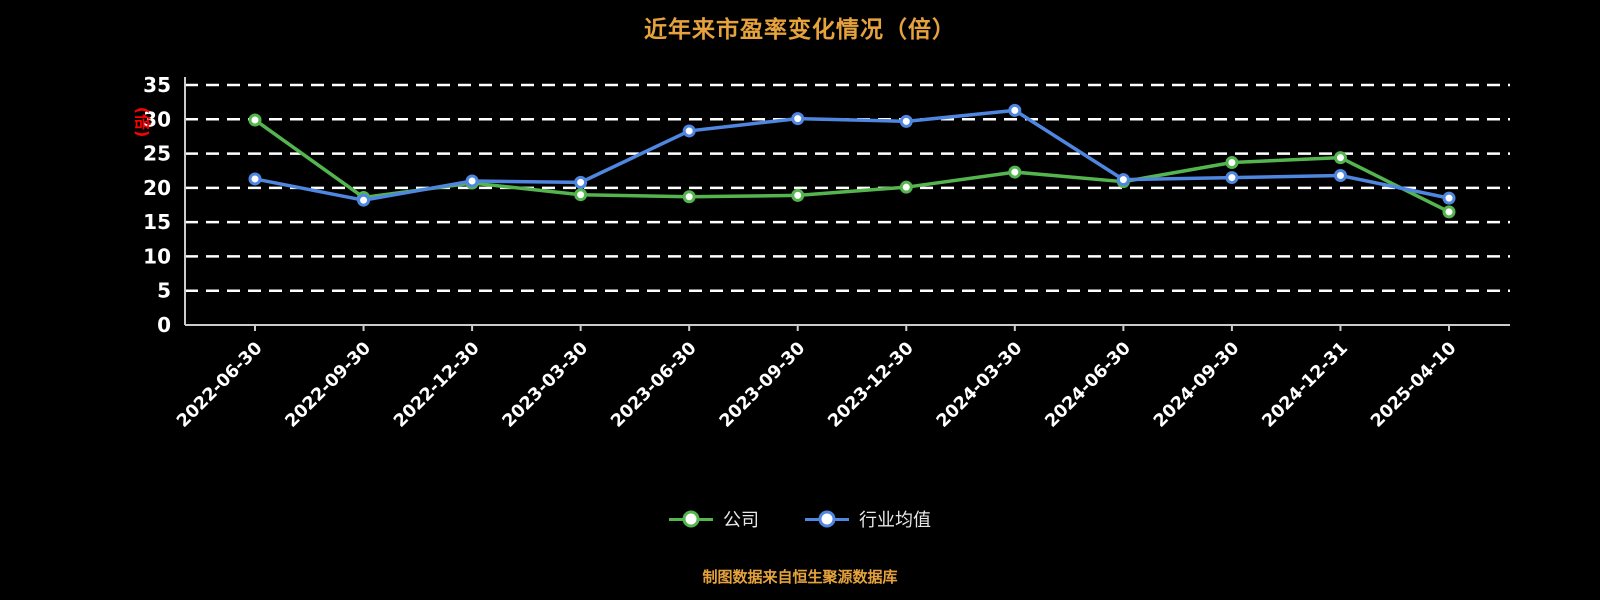 This screenshot has width=1600, height=600. I want to click on y-axis-title: (倍), so click(142, 122).